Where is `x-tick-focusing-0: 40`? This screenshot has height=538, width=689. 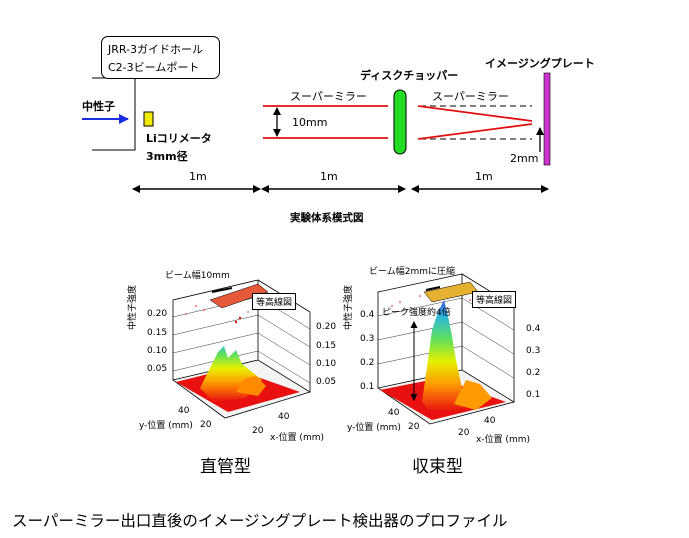 x-tick-focusing-0: 40 is located at coordinates (490, 421).